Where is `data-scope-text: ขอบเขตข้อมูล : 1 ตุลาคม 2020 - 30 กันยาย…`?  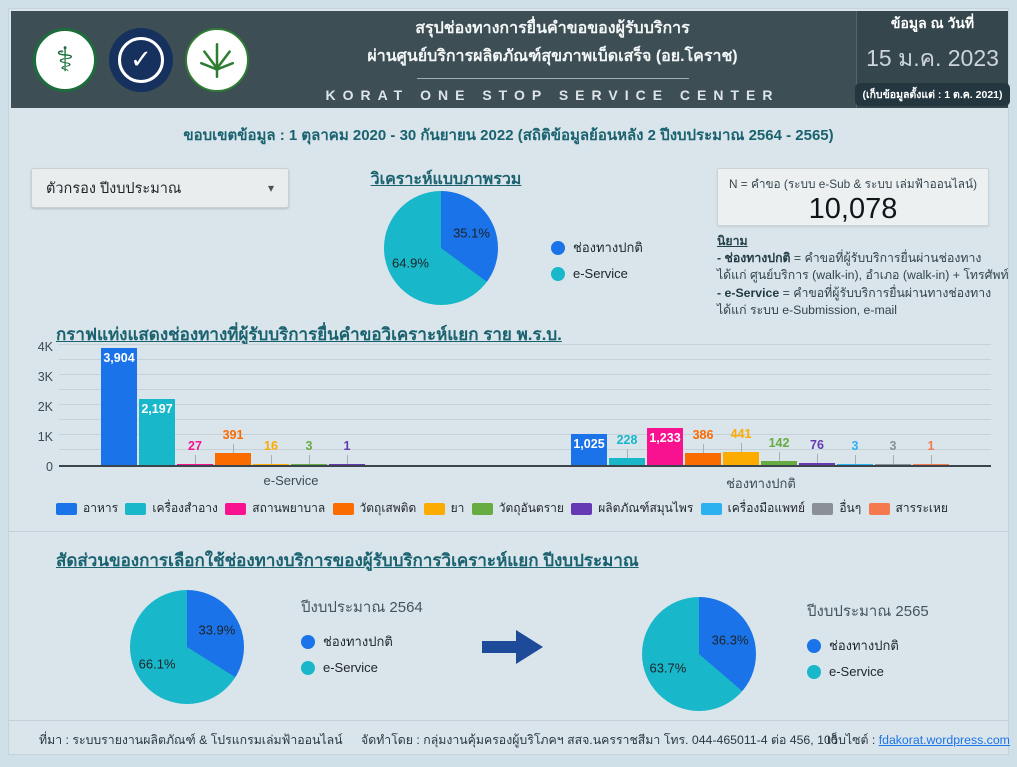 data-scope-text: ขอบเขตข้อมูล : 1 ตุลาคม 2020 - 30 กันยาย… is located at coordinates (508, 135).